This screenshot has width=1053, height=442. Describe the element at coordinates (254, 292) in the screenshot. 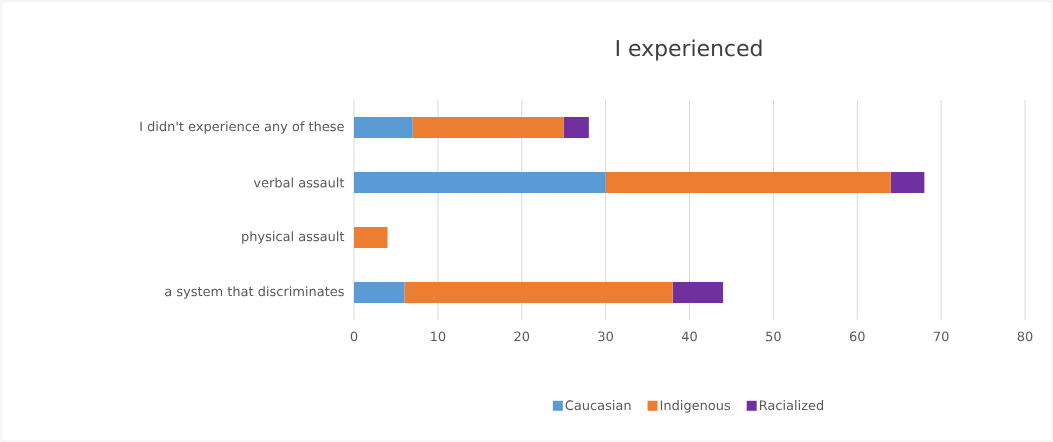

I see `y-tick-label: a system that discriminates` at that location.